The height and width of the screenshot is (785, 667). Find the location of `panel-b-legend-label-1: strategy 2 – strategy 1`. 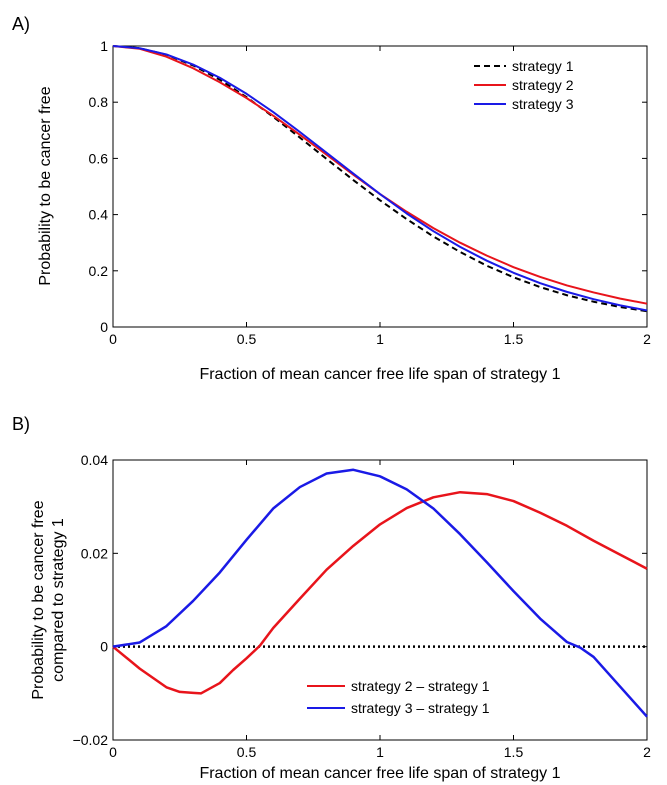

panel-b-legend-label-1: strategy 2 – strategy 1 is located at coordinates (420, 686).